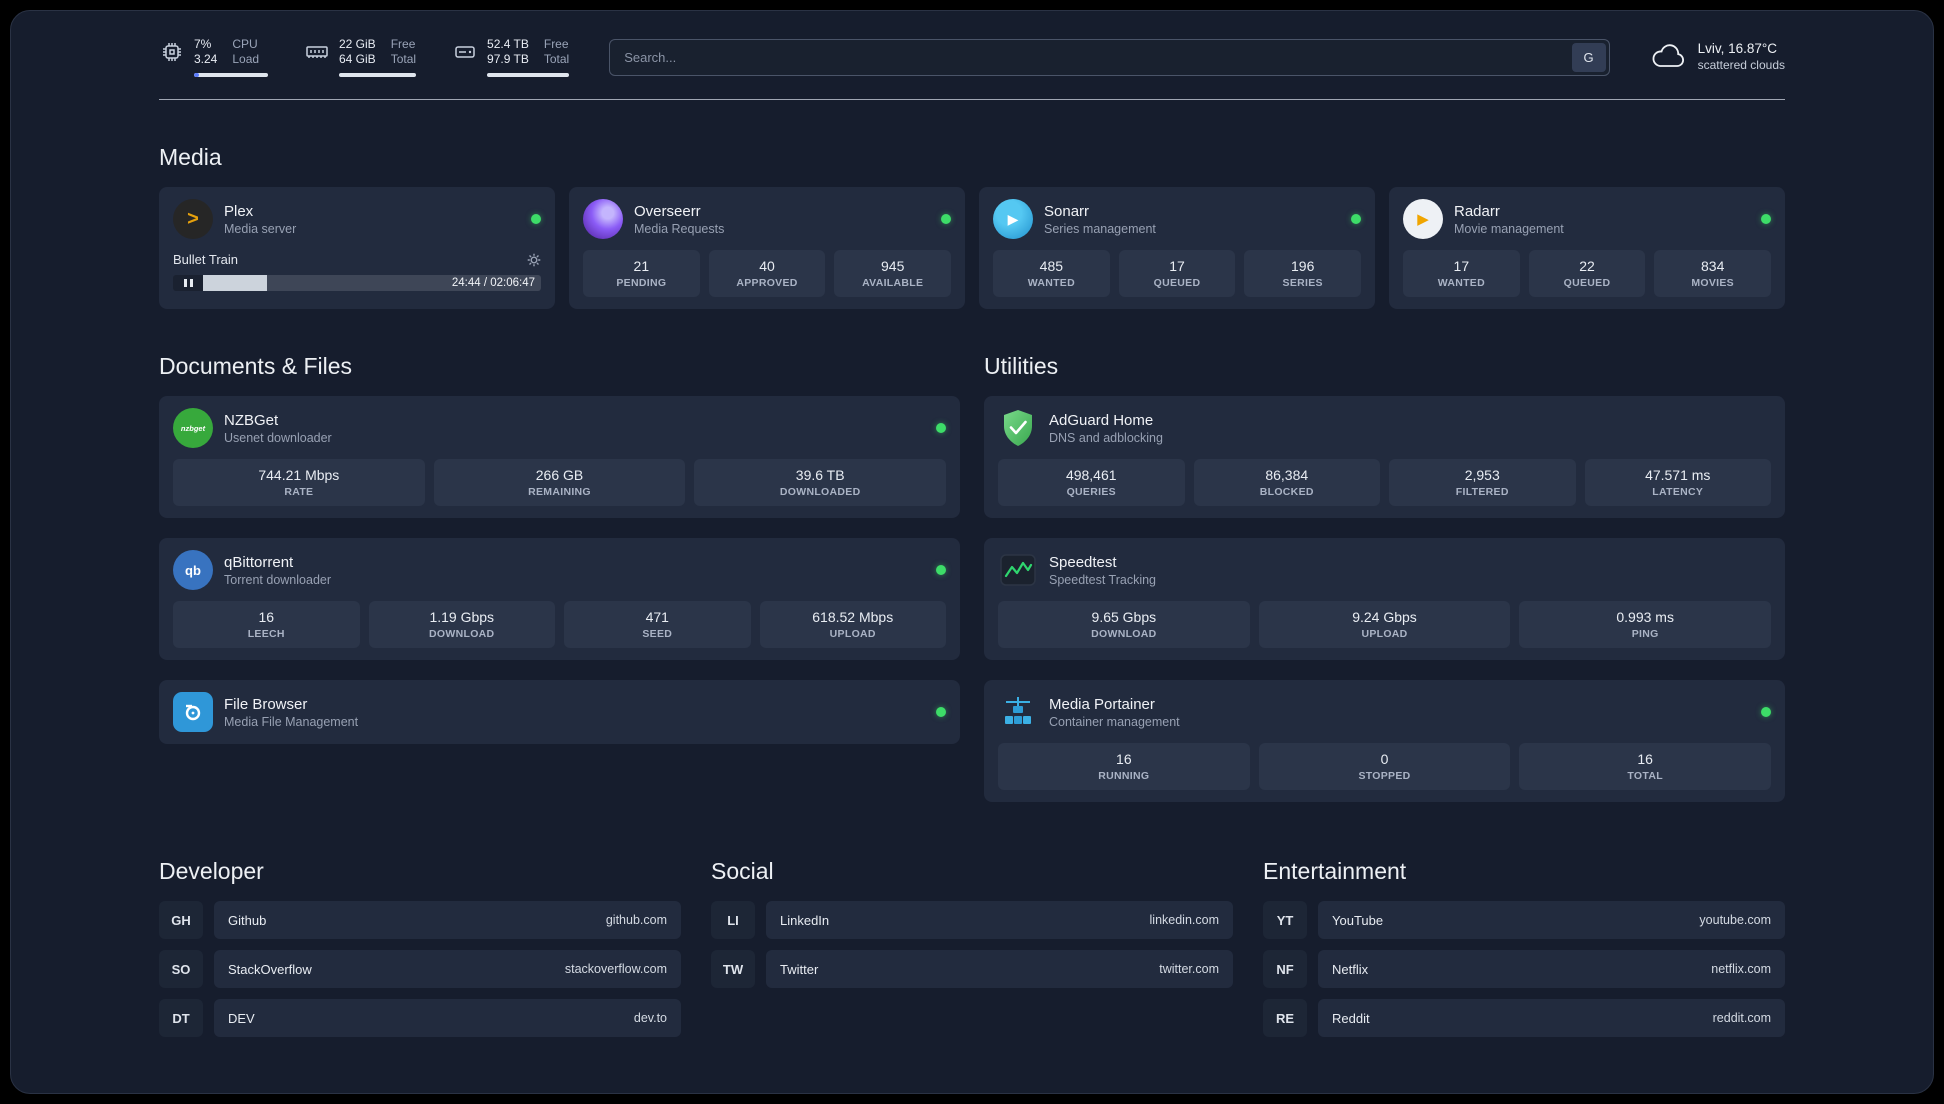 Image resolution: width=1944 pixels, height=1104 pixels. I want to click on stat-label: REMAINING, so click(559, 492).